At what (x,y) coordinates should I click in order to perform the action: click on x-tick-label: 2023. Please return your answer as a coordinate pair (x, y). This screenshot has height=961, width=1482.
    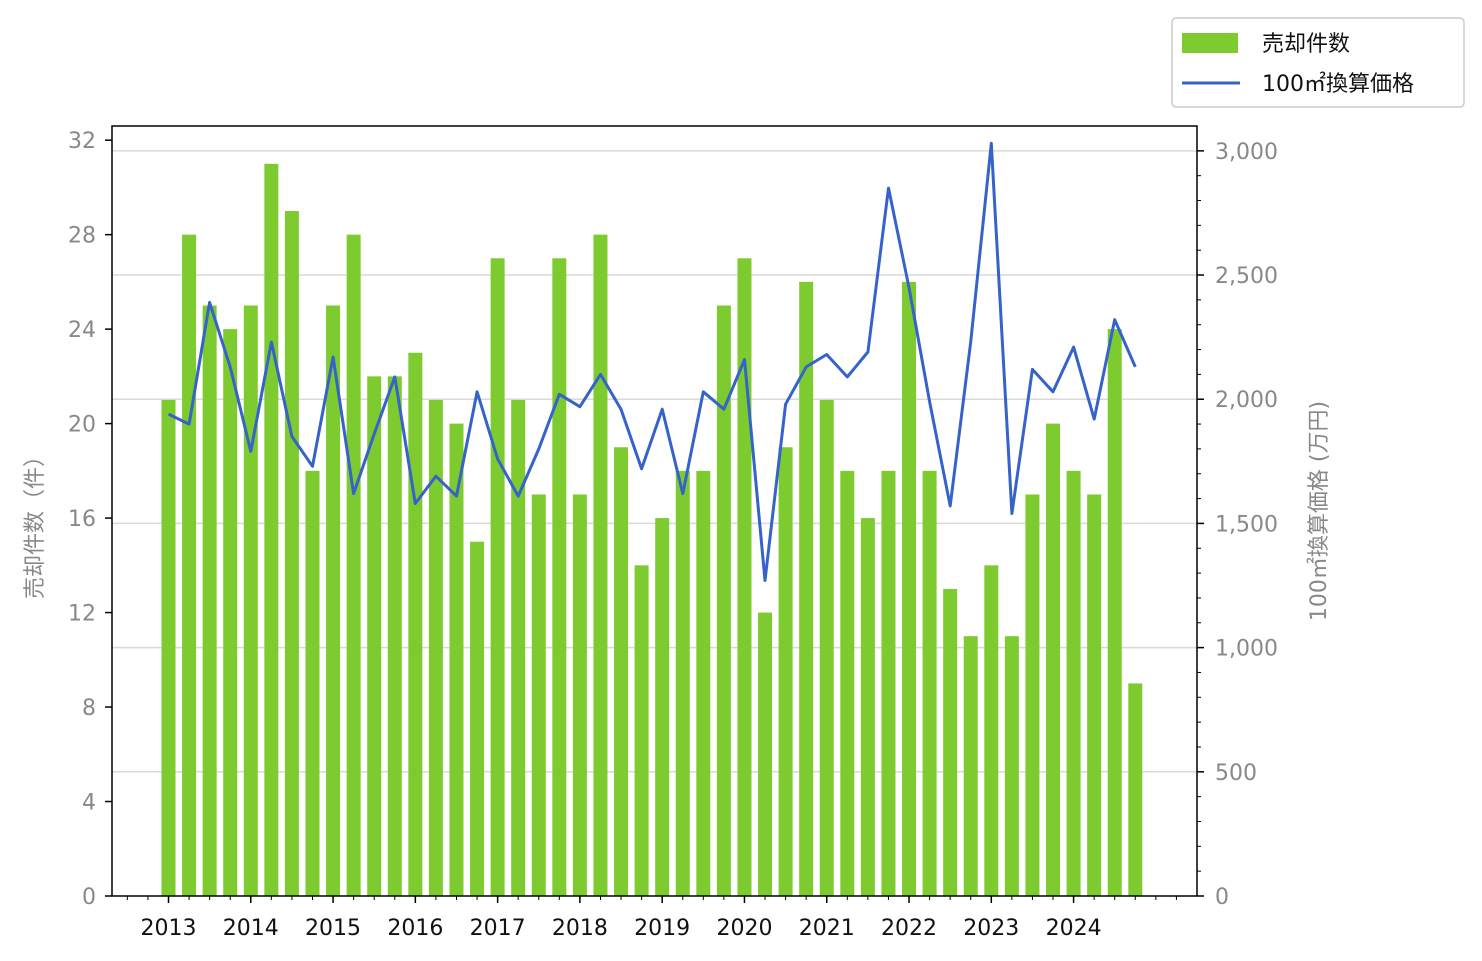
    Looking at the image, I should click on (991, 928).